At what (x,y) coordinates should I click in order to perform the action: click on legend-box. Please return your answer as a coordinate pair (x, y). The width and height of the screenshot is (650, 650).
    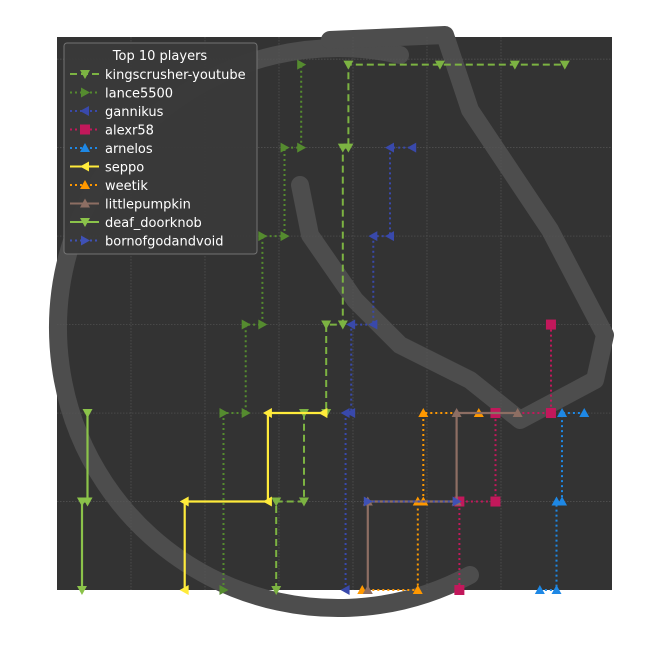
    Looking at the image, I should click on (160, 148).